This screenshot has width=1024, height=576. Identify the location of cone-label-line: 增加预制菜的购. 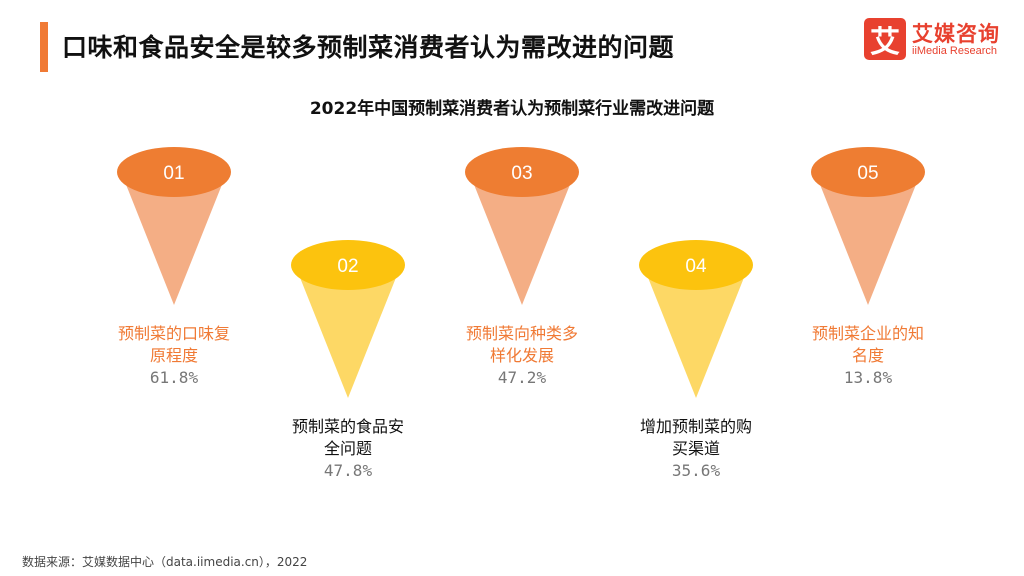
(695, 426).